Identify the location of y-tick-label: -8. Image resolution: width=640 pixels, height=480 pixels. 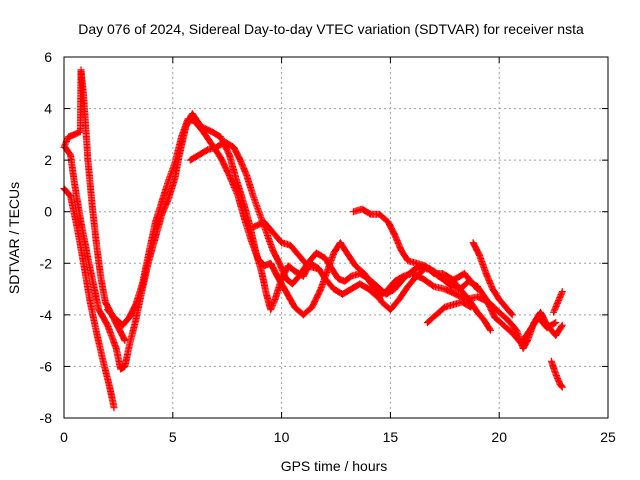
(46, 418).